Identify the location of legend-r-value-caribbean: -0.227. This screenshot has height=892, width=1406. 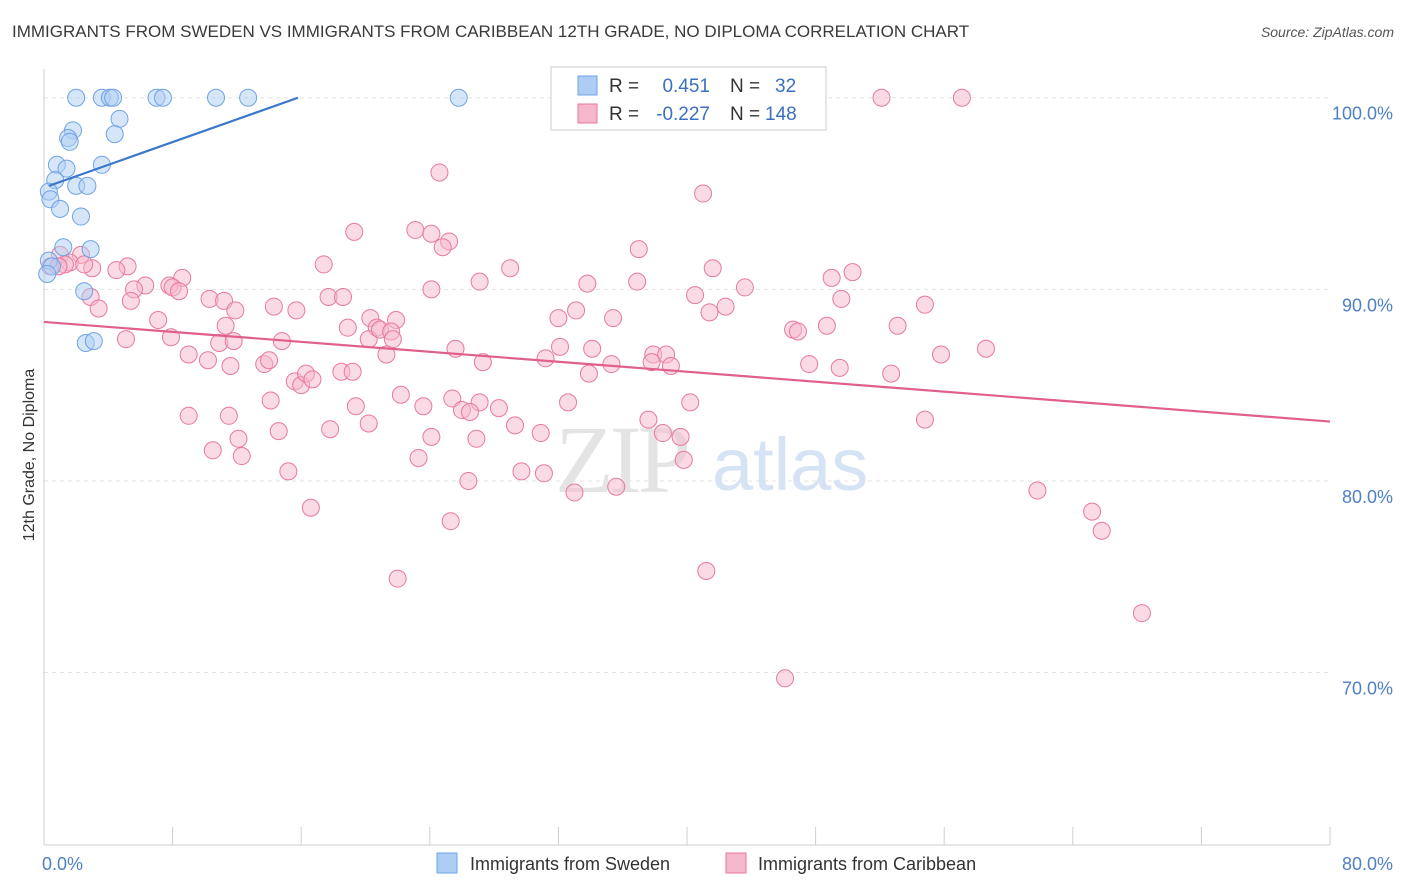
(683, 114).